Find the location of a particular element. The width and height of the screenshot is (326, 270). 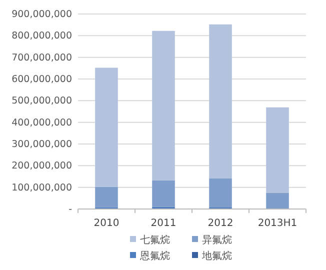

y-tick-label: - is located at coordinates (70, 210).